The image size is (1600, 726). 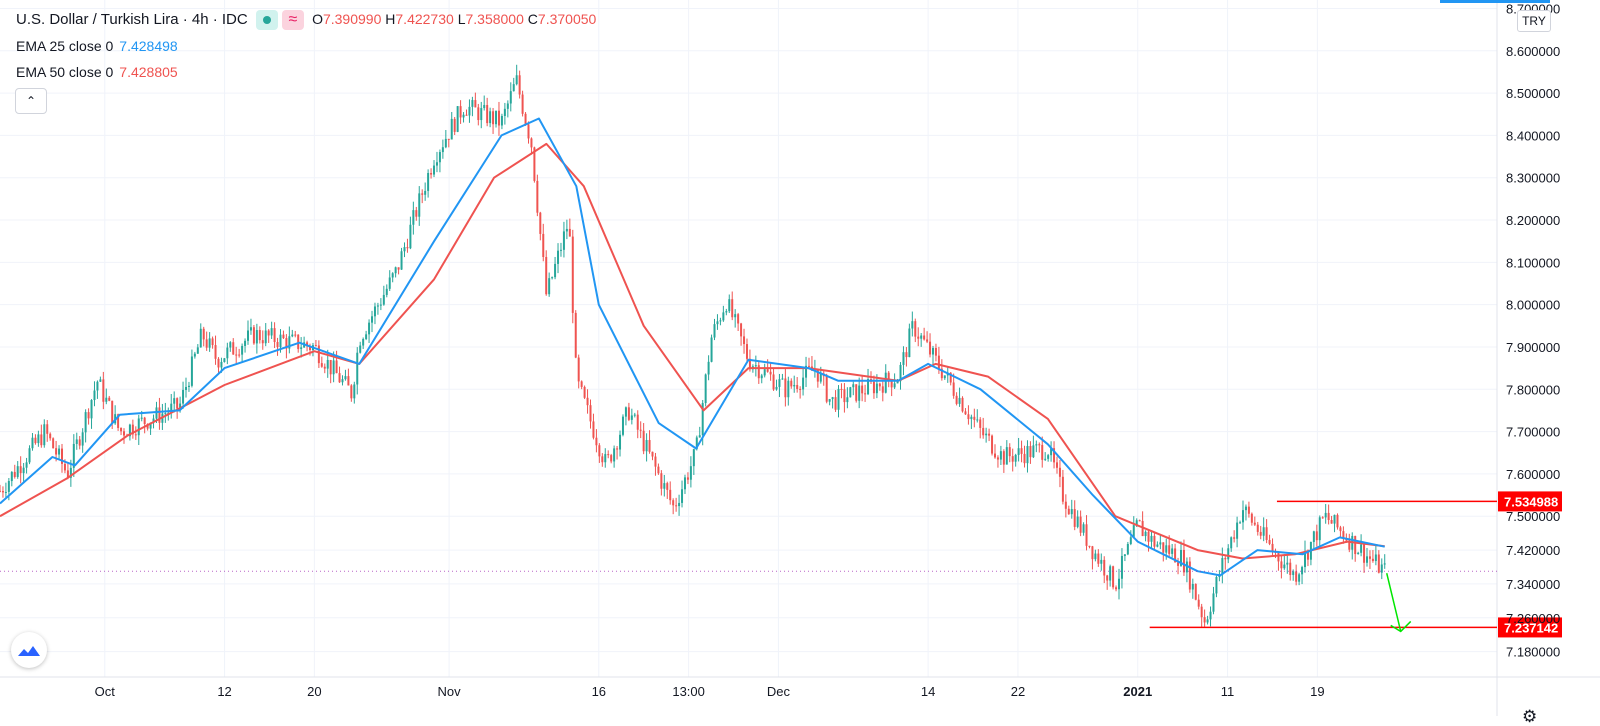 I want to click on data-mode-icon: ≈, so click(x=292, y=20).